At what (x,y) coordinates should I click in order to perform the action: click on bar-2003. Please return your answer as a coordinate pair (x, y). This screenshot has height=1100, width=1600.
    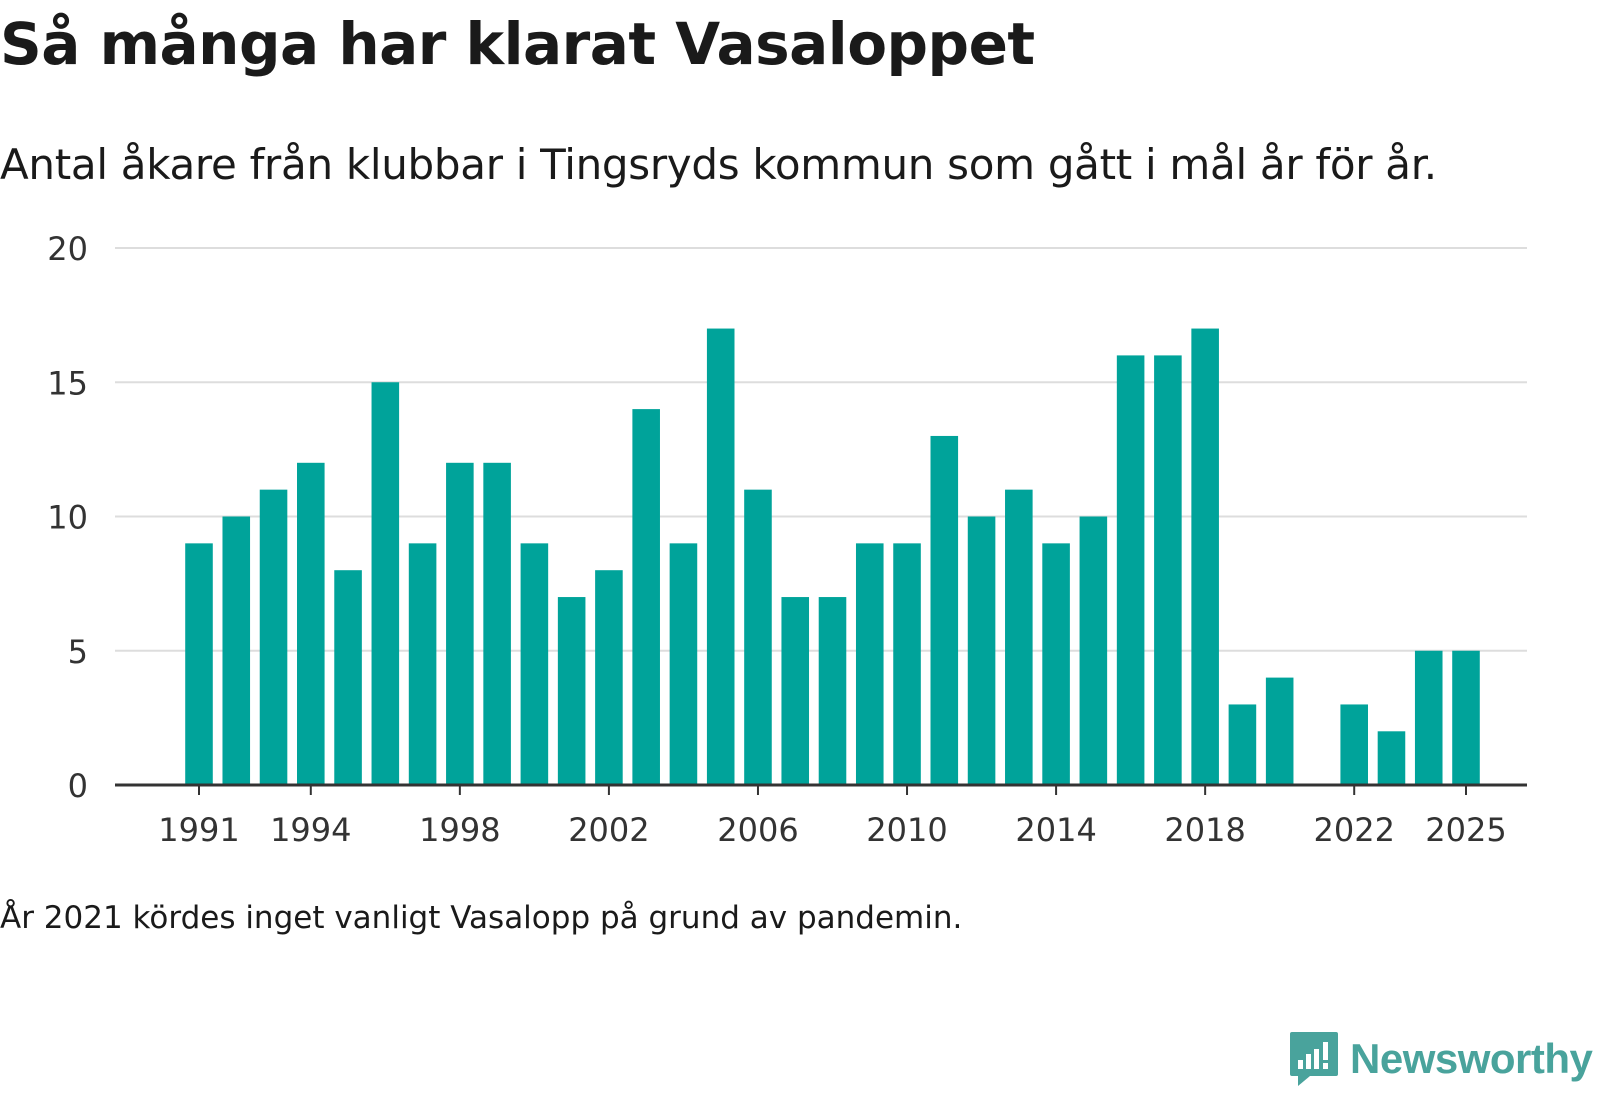
    Looking at the image, I should click on (646, 597).